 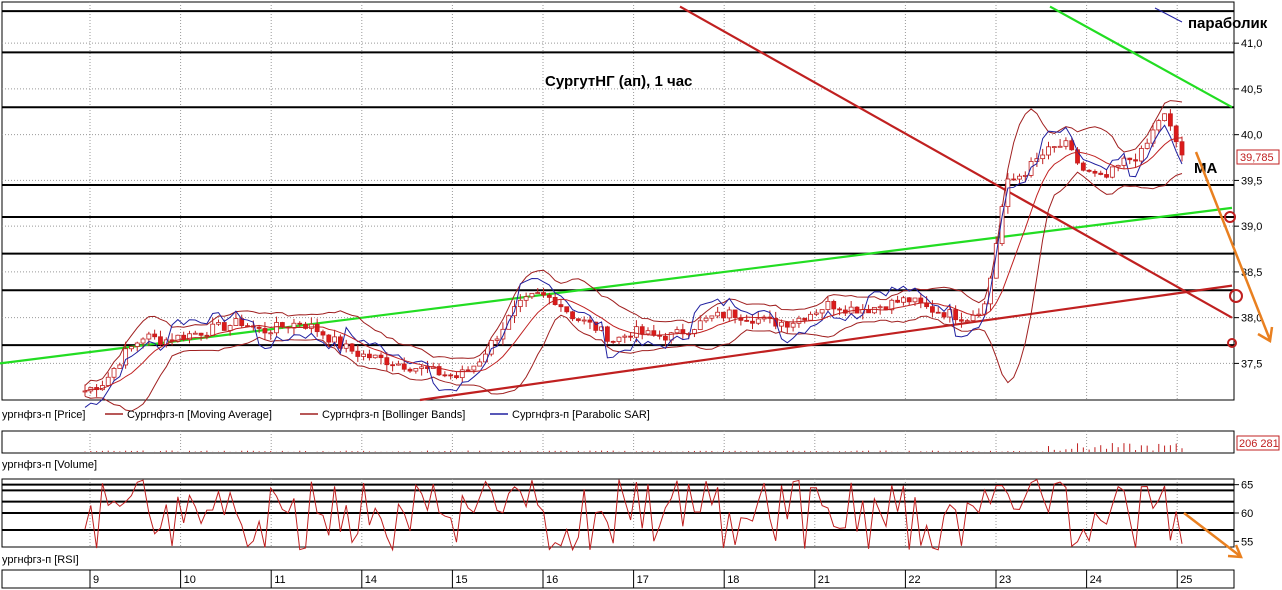 What do you see at coordinates (461, 580) in the screenshot?
I see `x-tick-label: 15` at bounding box center [461, 580].